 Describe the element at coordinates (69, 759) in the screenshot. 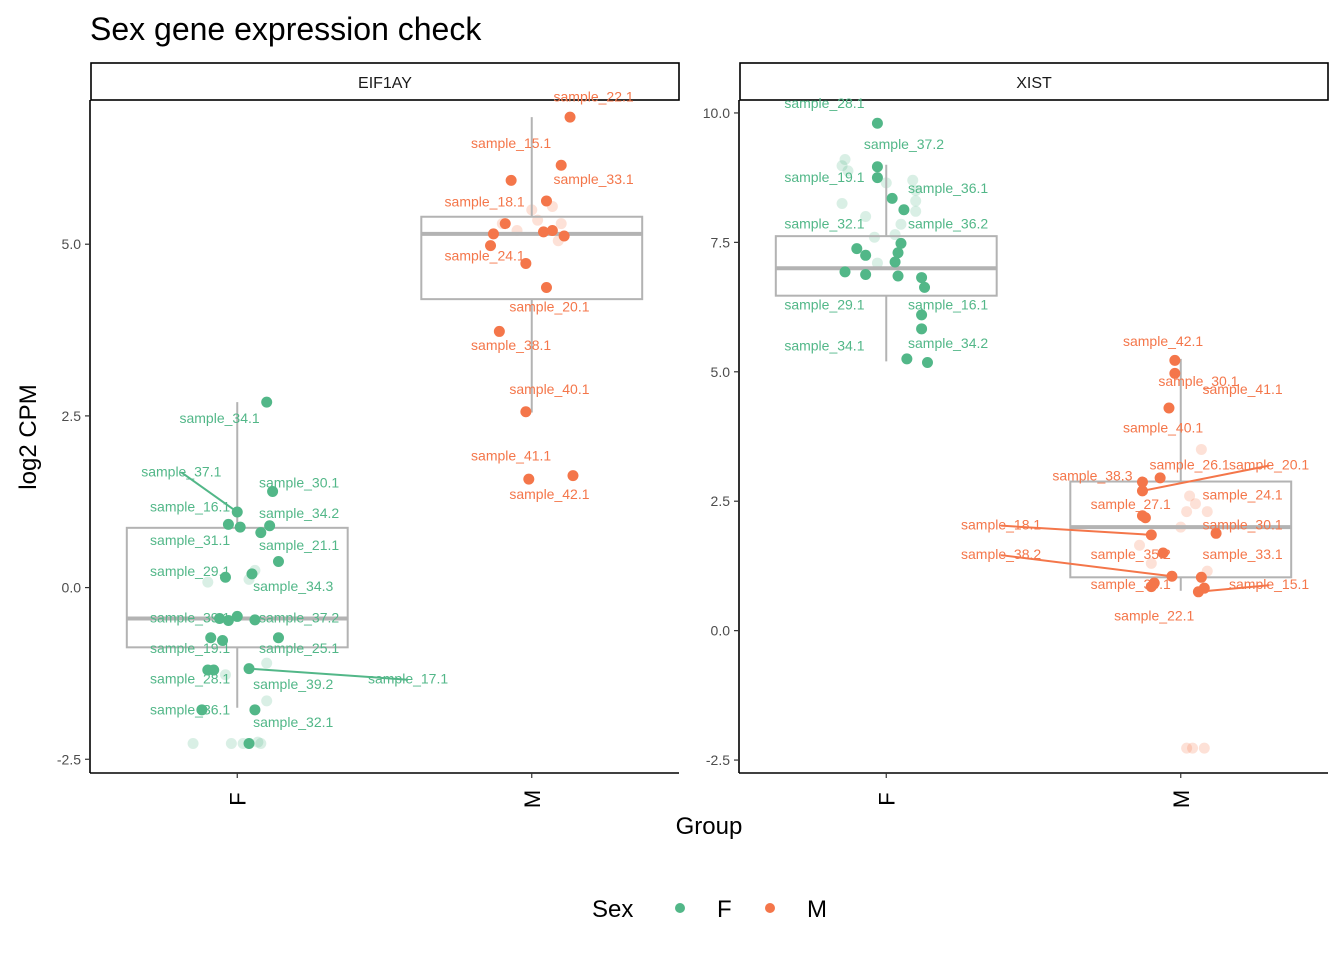

I see `y-tick-label: -2.5` at that location.